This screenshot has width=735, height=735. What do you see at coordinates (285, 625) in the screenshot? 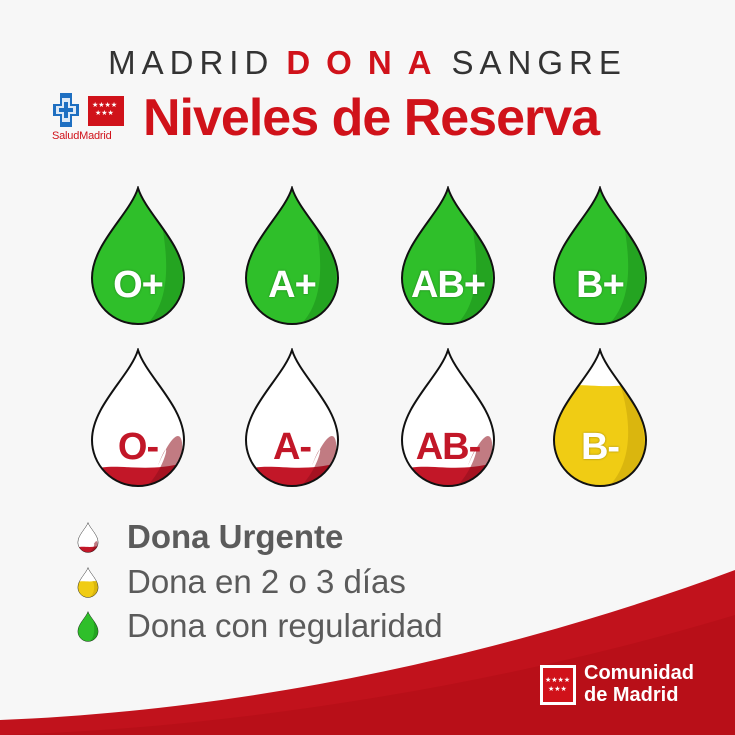
I see `legend-label: Dona con regularidad` at bounding box center [285, 625].